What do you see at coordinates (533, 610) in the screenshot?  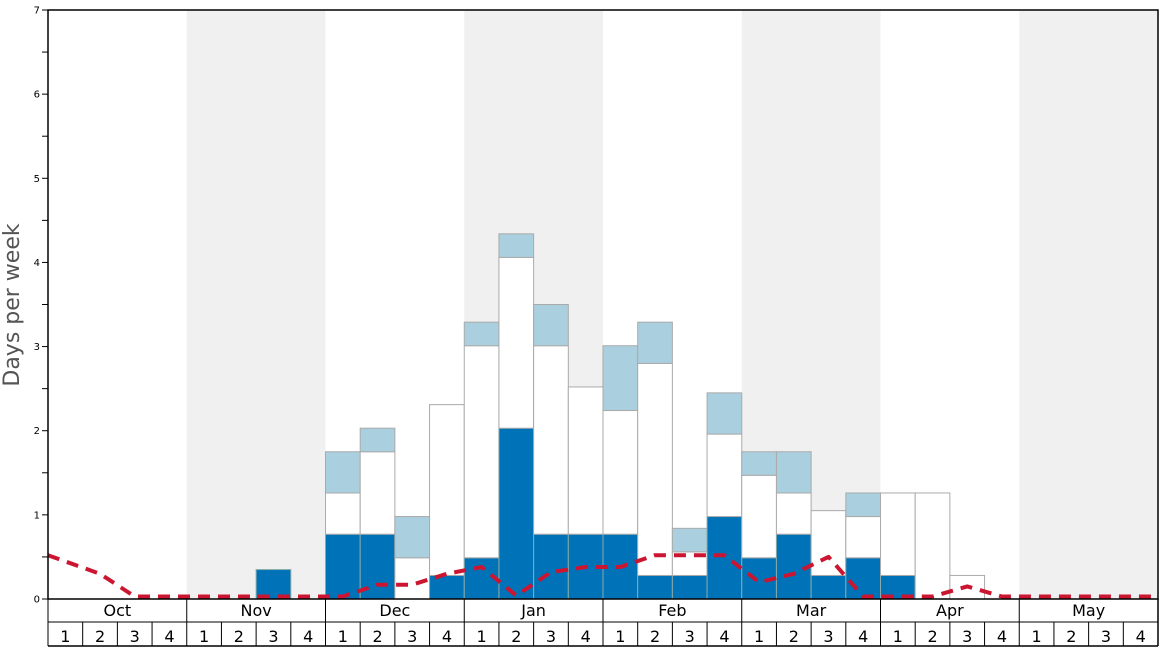 I see `month-label: Jan` at bounding box center [533, 610].